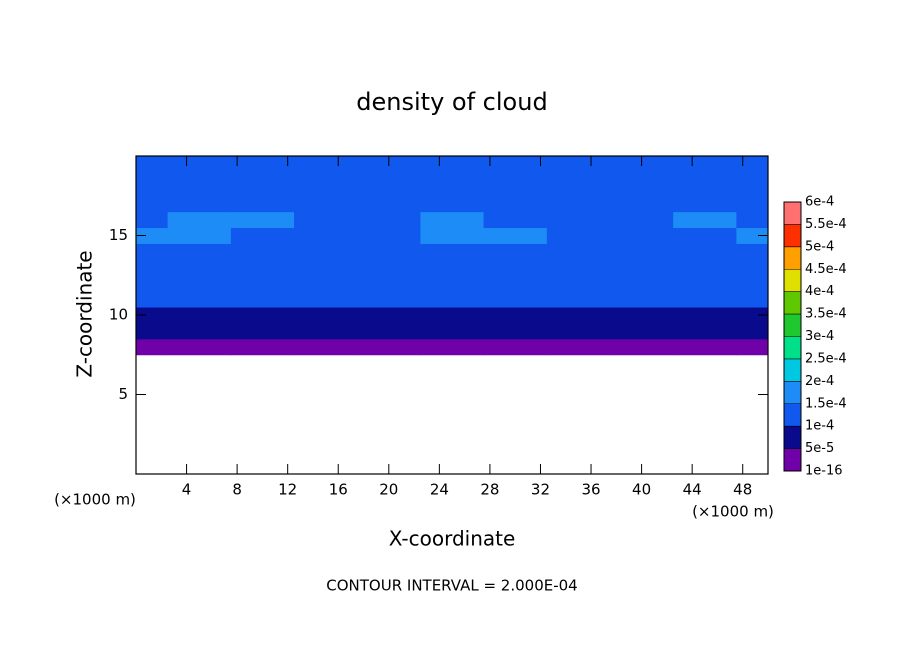  Describe the element at coordinates (826, 403) in the screenshot. I see `colorbar-label: 1.5e-4` at that location.